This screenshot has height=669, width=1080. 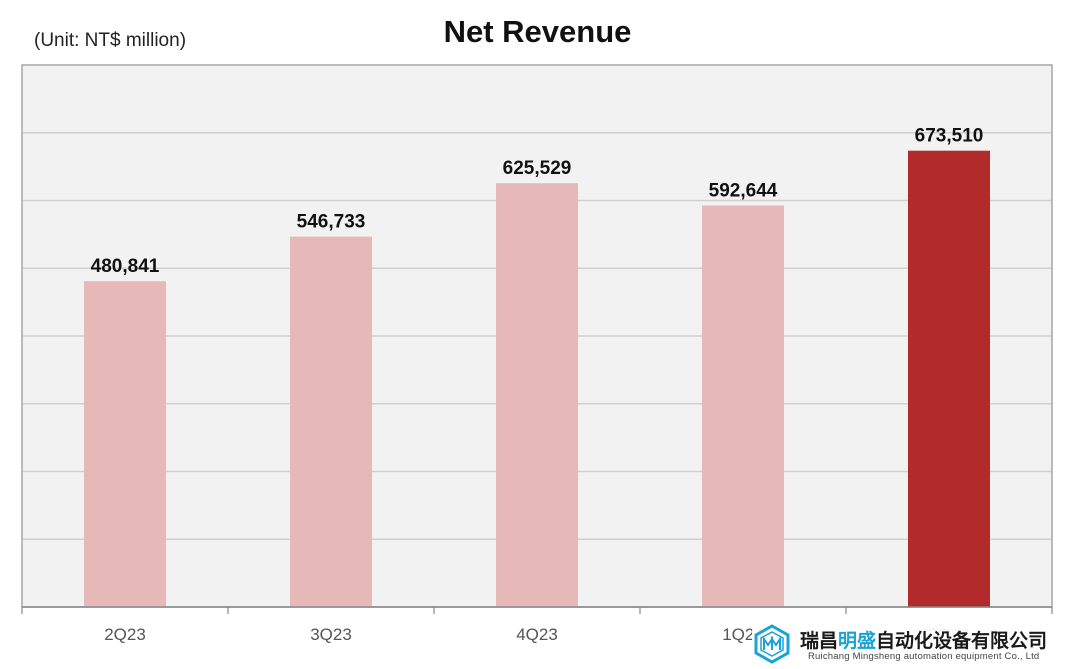 What do you see at coordinates (331, 222) in the screenshot?
I see `data-label: 546,733` at bounding box center [331, 222].